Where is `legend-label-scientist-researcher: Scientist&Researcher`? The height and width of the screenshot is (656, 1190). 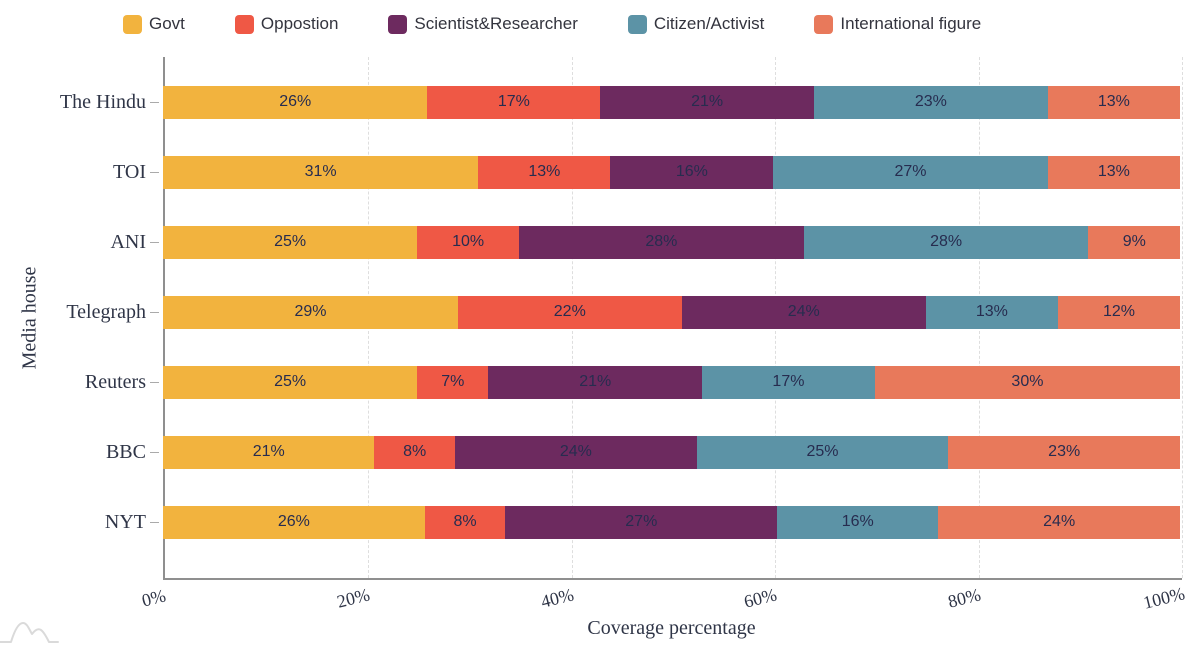
legend-label-scientist-researcher: Scientist&Researcher is located at coordinates (496, 23).